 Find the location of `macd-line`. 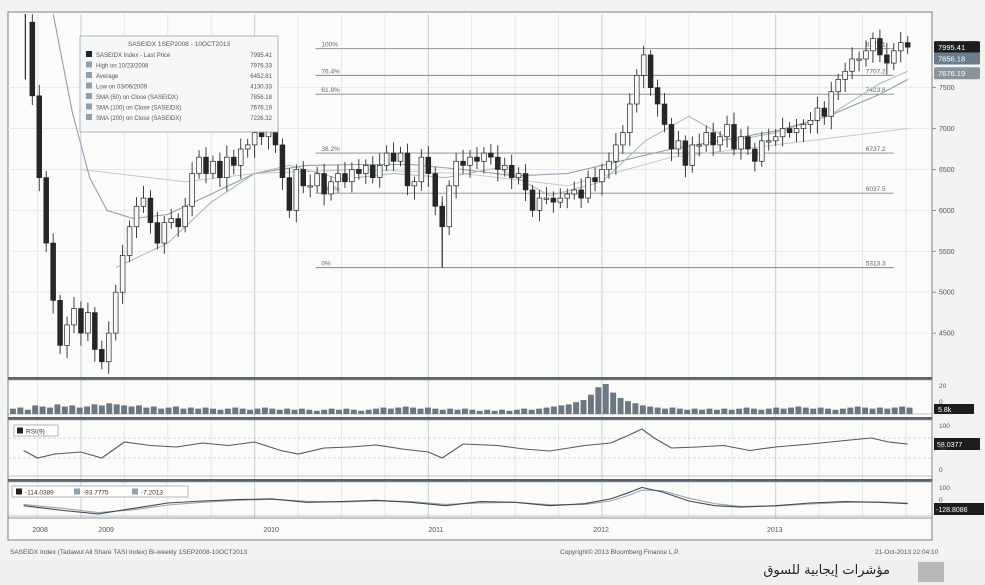

macd-line is located at coordinates (465, 500).